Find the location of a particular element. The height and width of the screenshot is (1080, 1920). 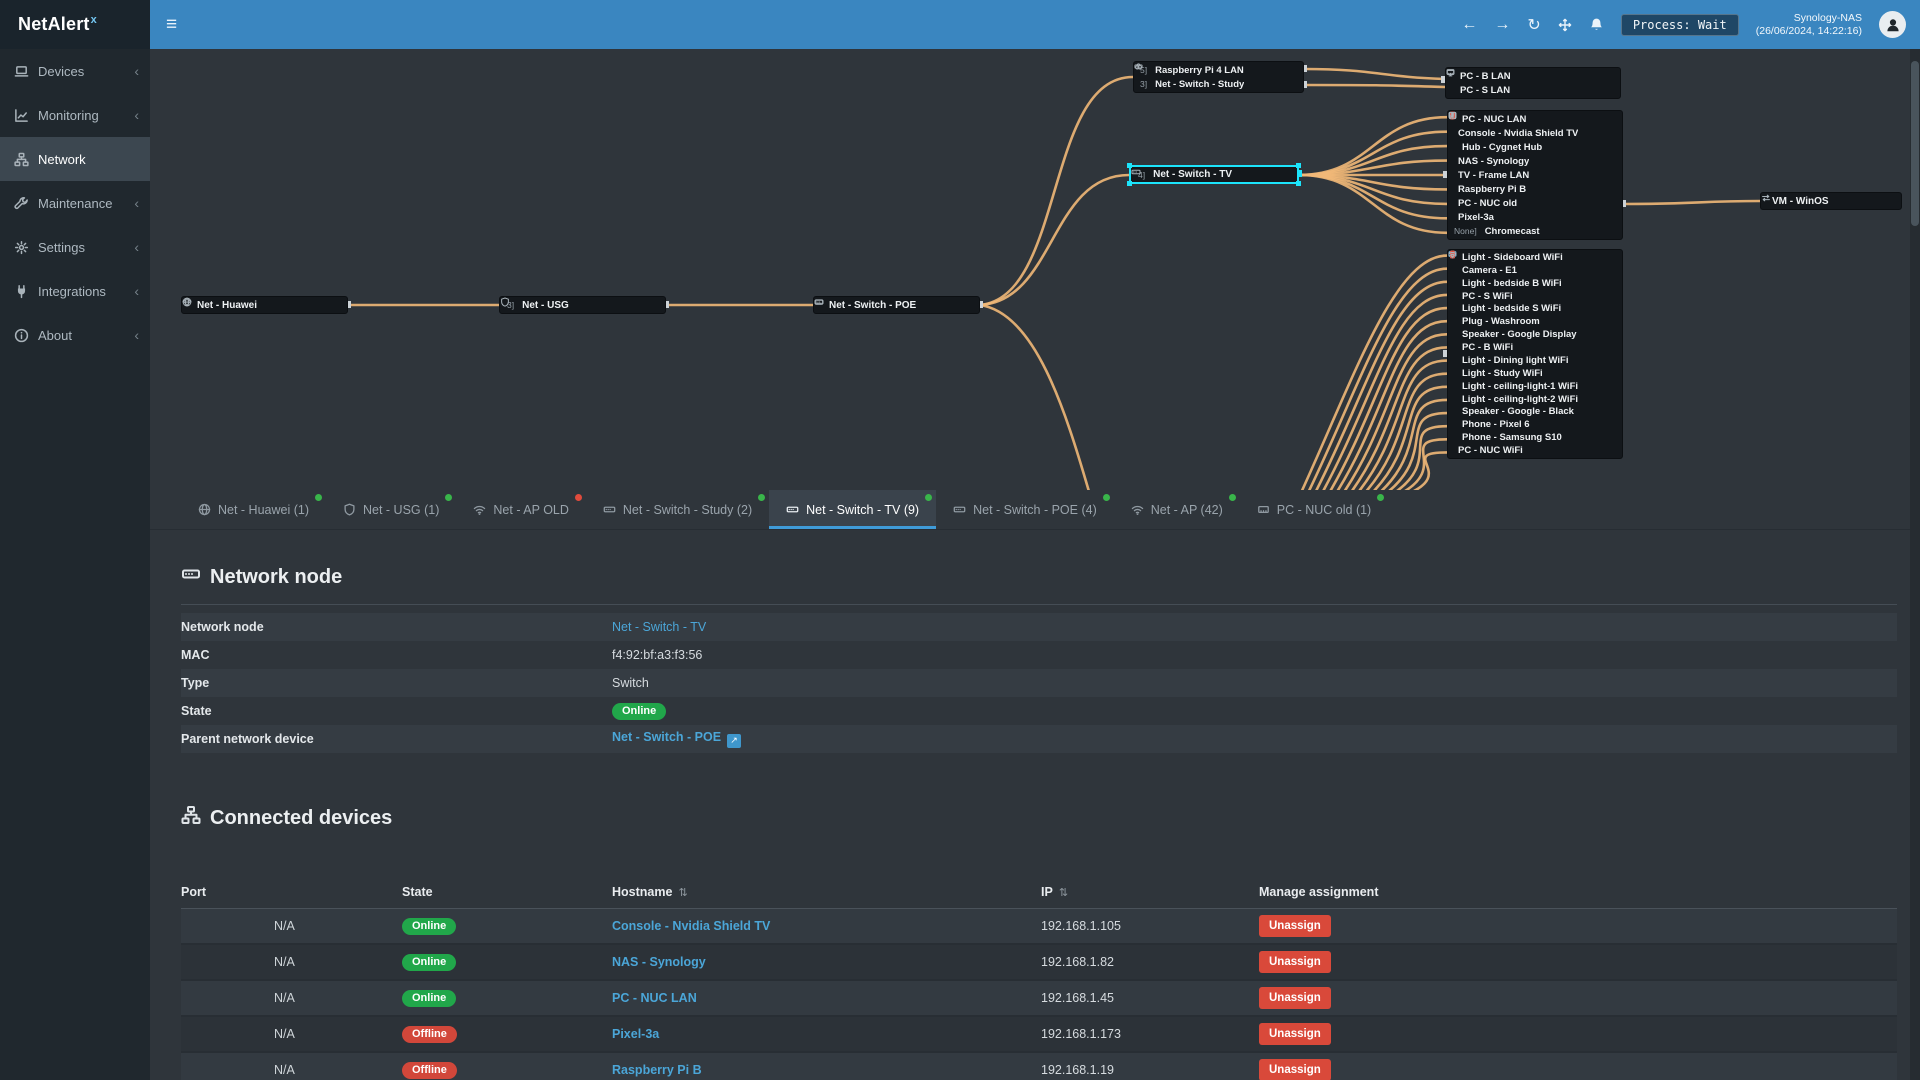

column-header-state: State is located at coordinates (507, 892).